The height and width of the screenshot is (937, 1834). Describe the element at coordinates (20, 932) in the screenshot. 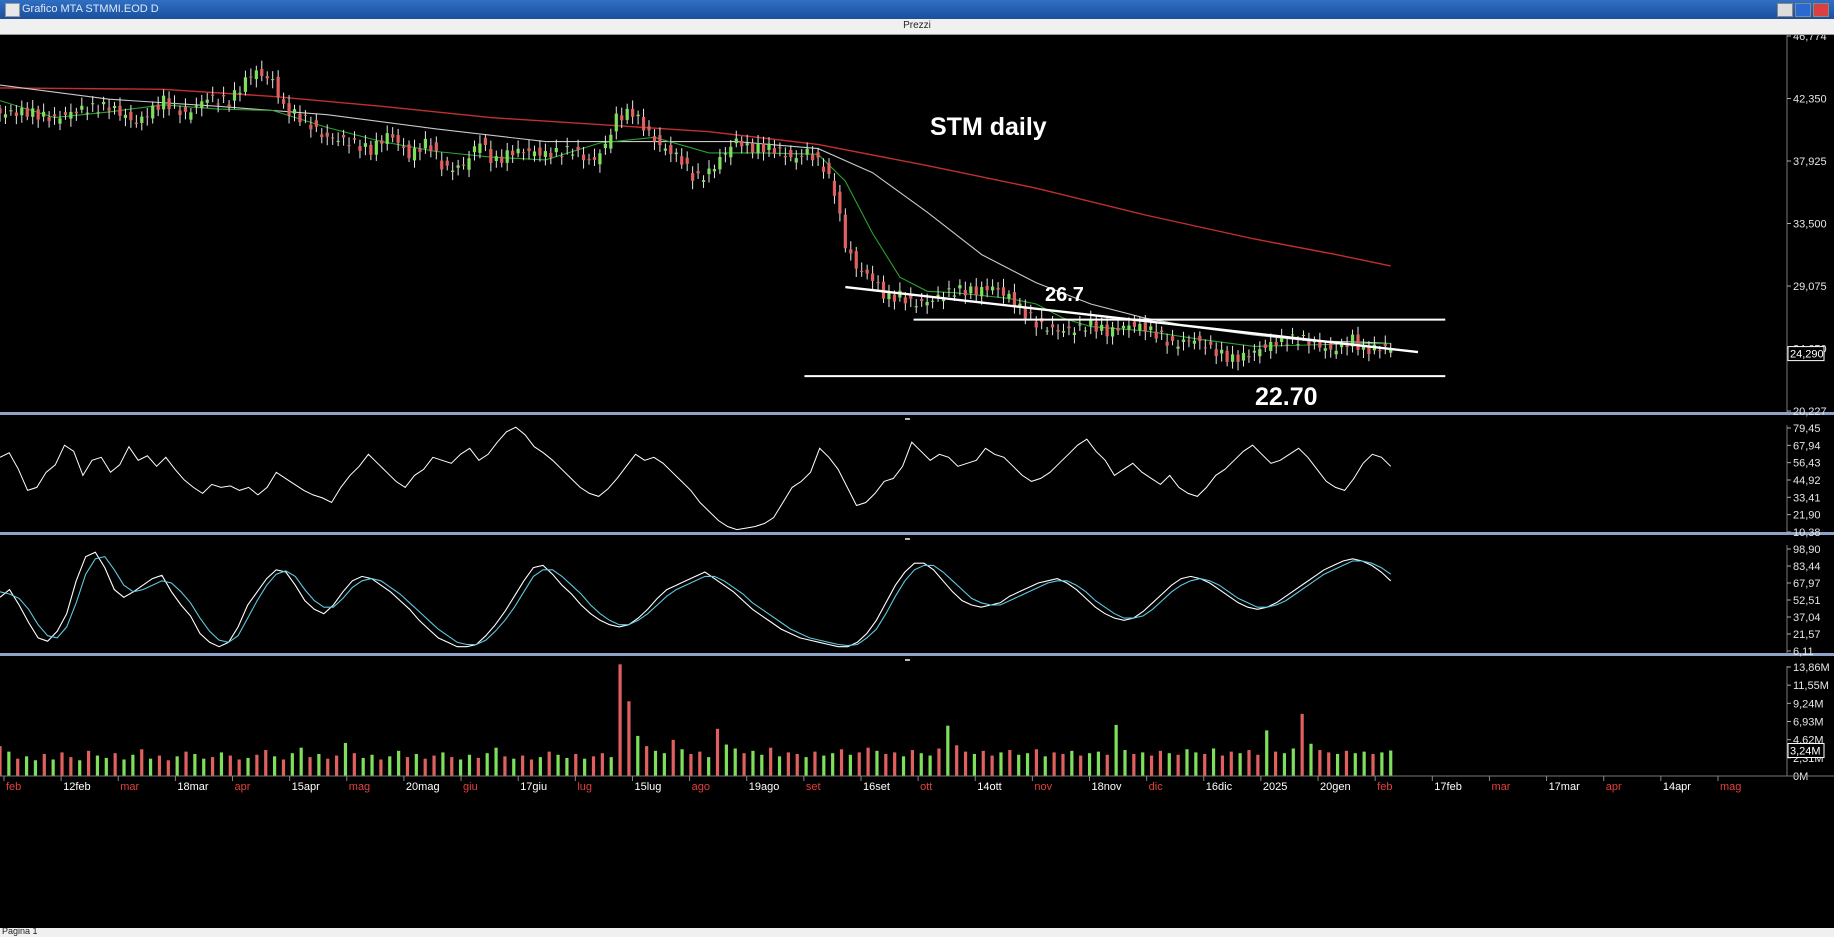

I see `page-tab: Pagina 1` at that location.